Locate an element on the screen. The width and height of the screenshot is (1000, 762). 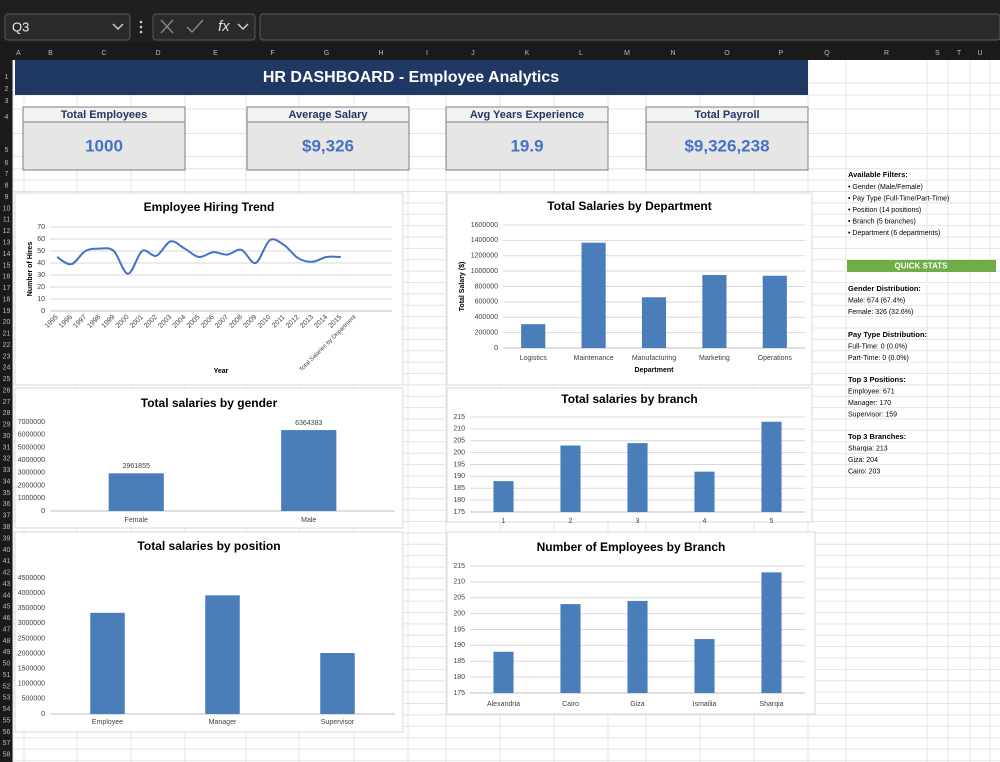
filter-item: • Pay Type (Full-Time/Part-Time) is located at coordinates (898, 198).